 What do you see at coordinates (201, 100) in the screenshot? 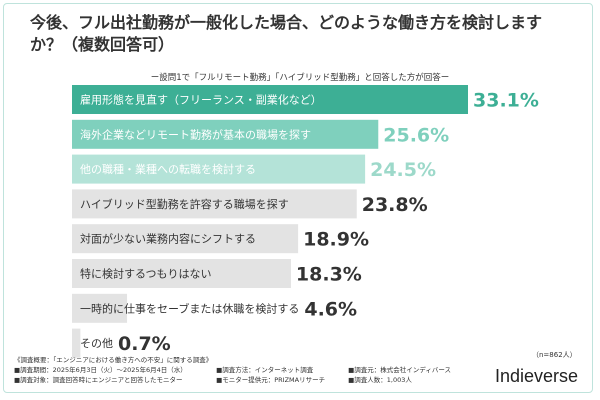
I see `bar-label-1: 雇用形態を見直す（フリーランス・副業化など）` at bounding box center [201, 100].